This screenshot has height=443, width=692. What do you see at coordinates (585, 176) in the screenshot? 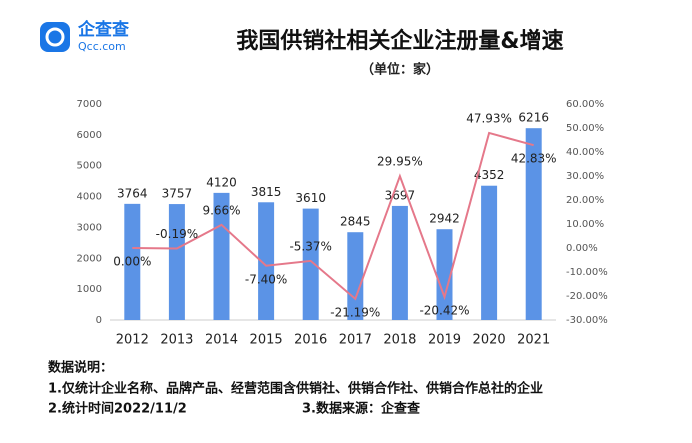
I see `y2-tick-label: 30.00%` at bounding box center [585, 176].